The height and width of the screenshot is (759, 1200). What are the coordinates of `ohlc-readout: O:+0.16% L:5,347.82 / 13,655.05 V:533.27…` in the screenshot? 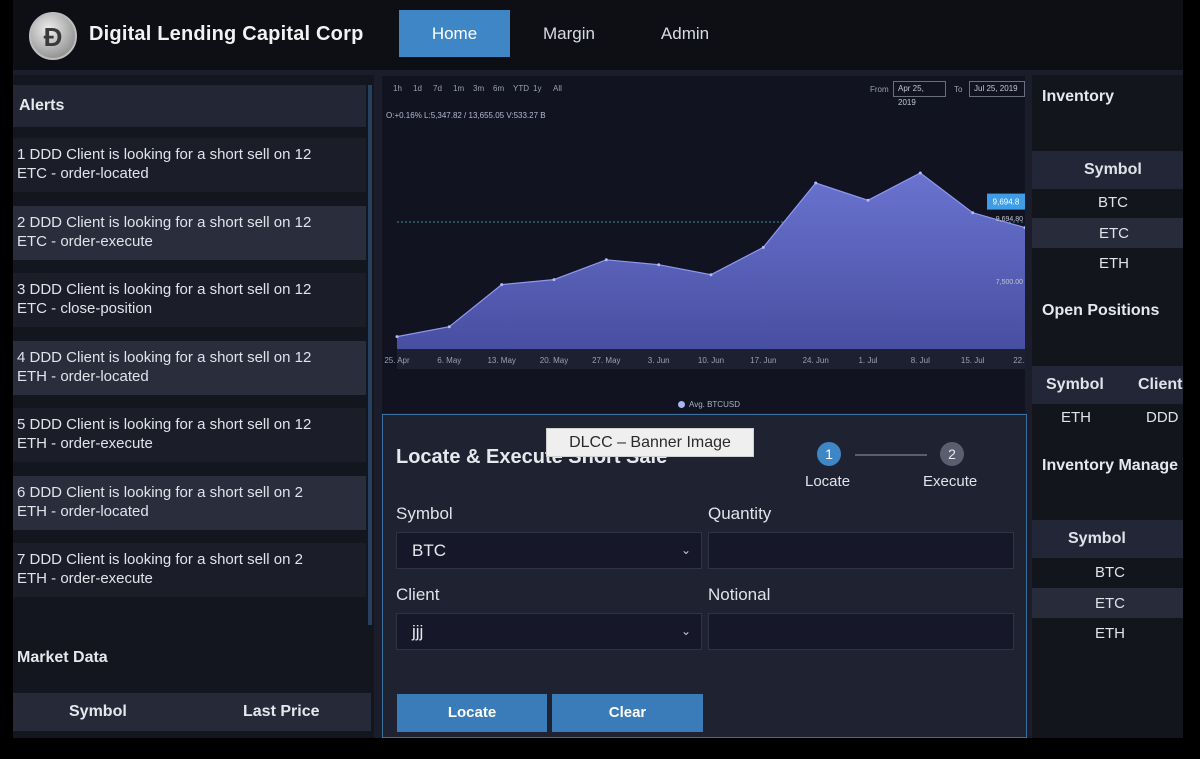 It's located at (466, 115).